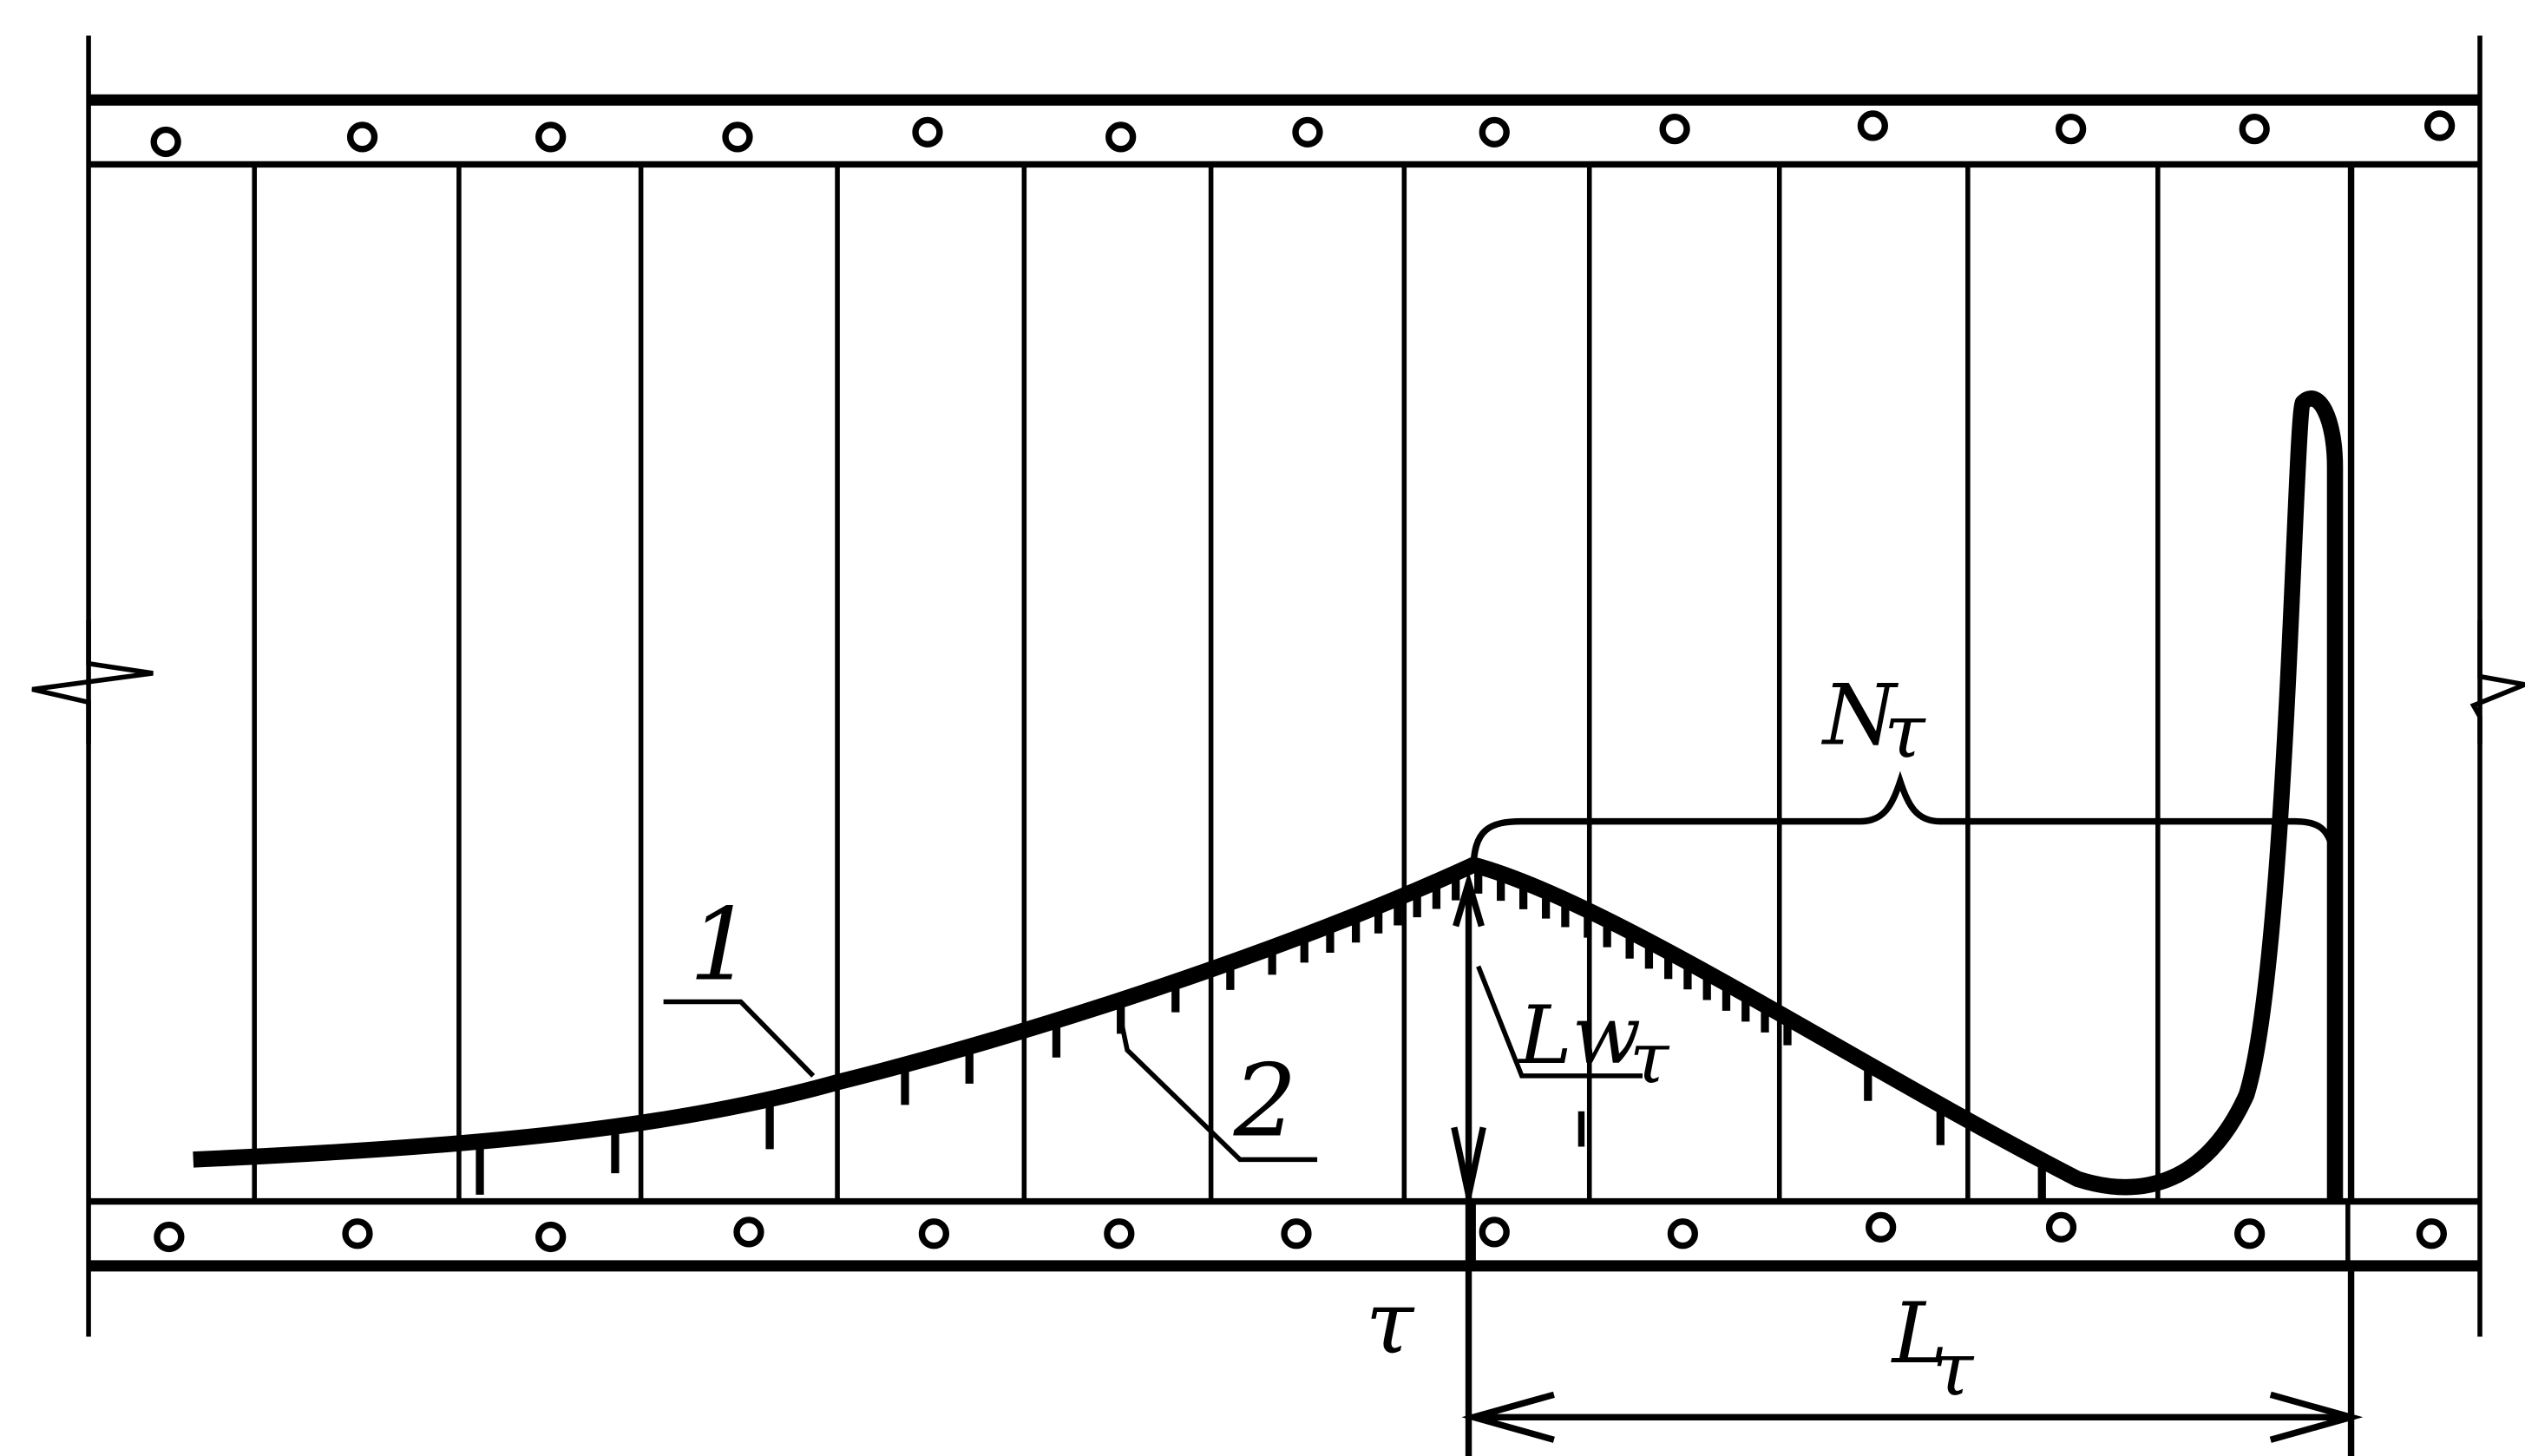 This screenshot has width=2525, height=1456. Describe the element at coordinates (1902, 825) in the screenshot. I see `n-tau-bracket` at that location.